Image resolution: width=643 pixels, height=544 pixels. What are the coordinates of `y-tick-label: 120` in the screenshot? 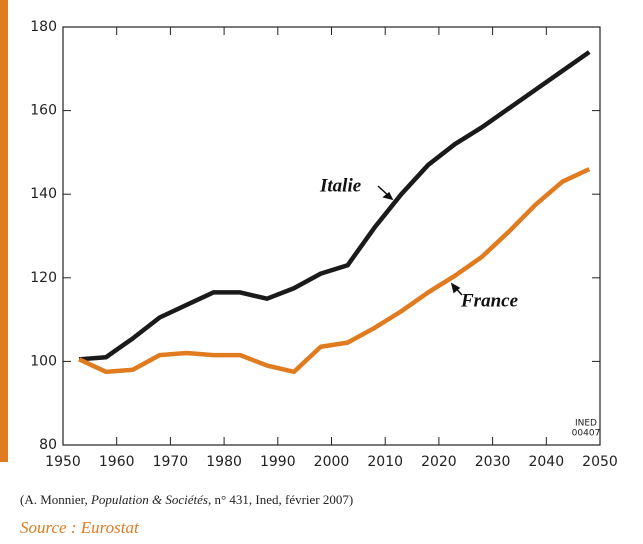 It's located at (43, 278).